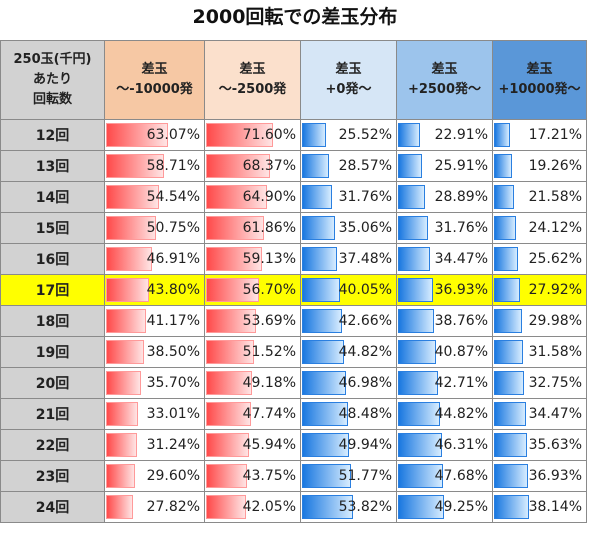  What do you see at coordinates (555, 321) in the screenshot?
I see `cell-value: 29.98%` at bounding box center [555, 321].